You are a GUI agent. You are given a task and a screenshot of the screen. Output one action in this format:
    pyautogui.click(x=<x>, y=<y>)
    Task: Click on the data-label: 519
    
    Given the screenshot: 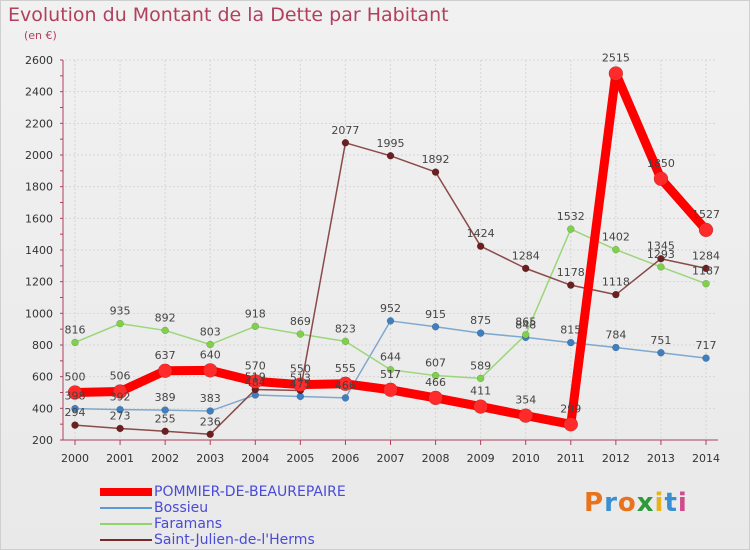 What is the action you would take?
    pyautogui.click(x=255, y=376)
    